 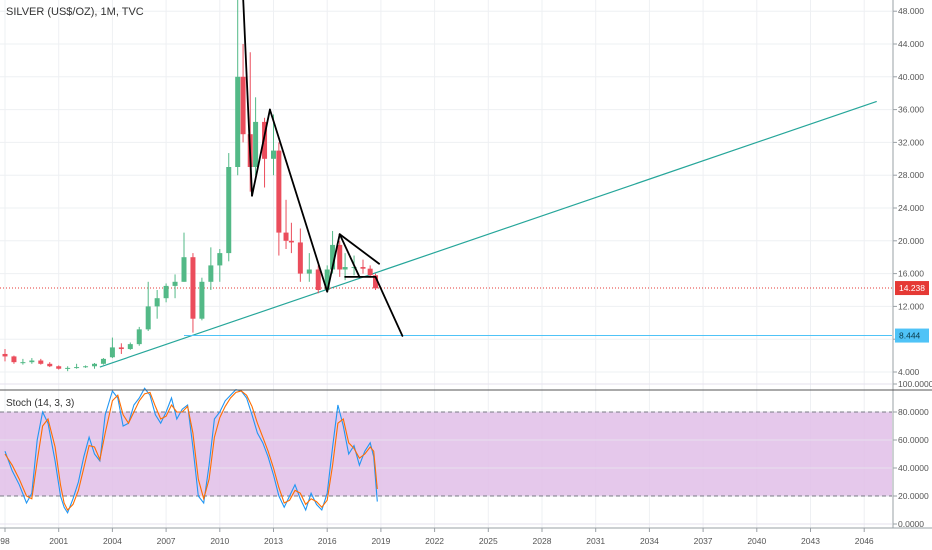 I want to click on y-tick-label: 48.000, so click(x=911, y=11).